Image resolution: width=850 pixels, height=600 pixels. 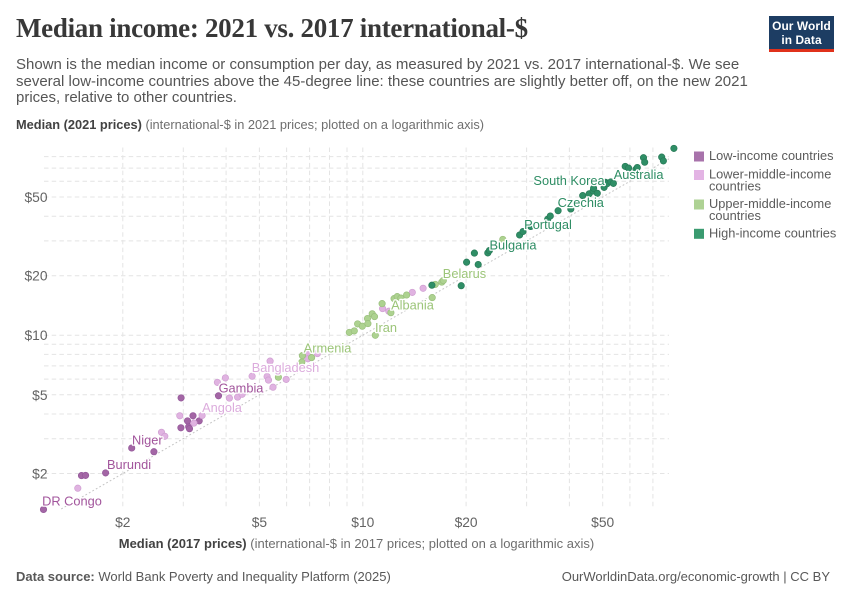 I want to click on svg-text: Iran, so click(x=386, y=327).